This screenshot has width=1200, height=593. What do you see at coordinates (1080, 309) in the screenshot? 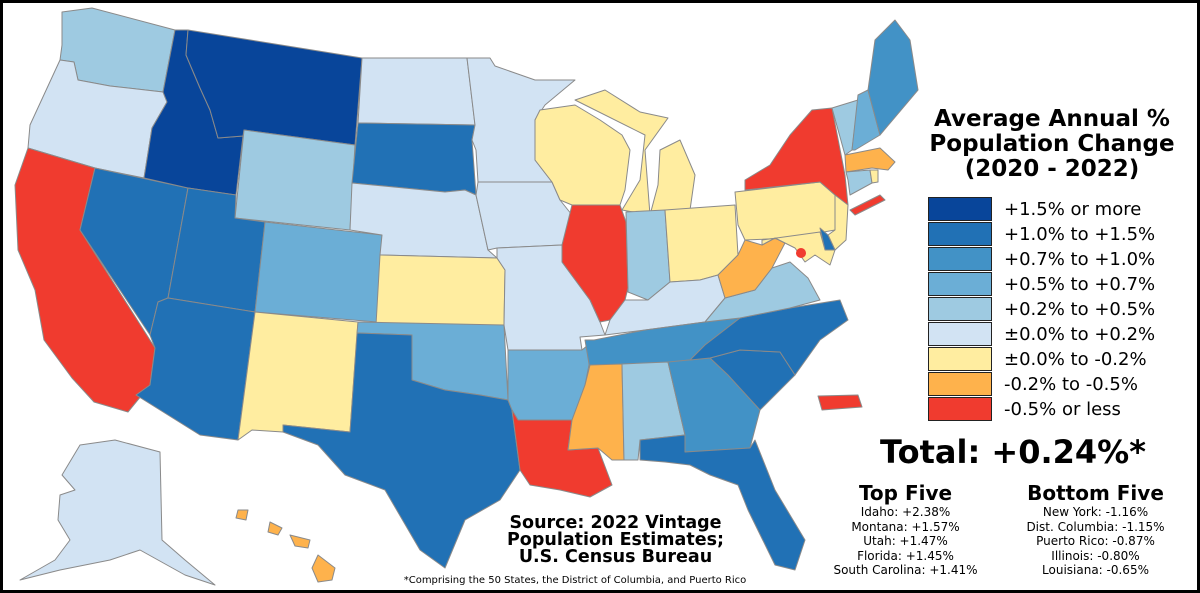
I see `legend-label: +0.2% to +0.5%` at bounding box center [1080, 309].